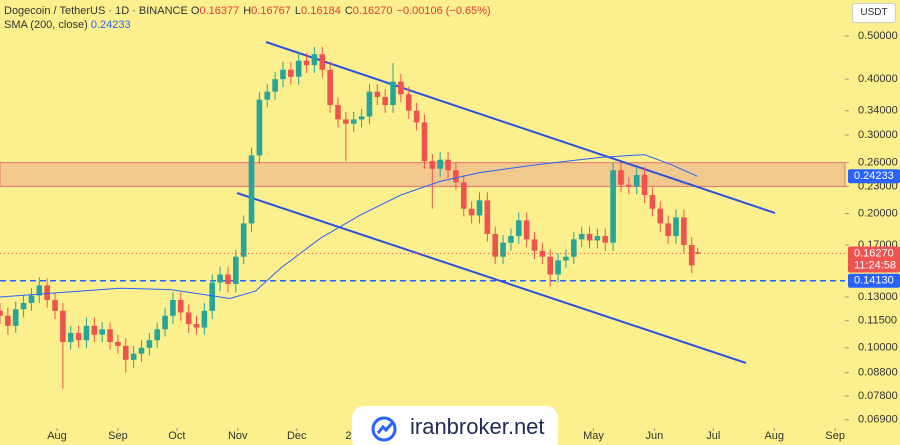  What do you see at coordinates (878, 186) in the screenshot?
I see `y-tick-label: 0.23000` at bounding box center [878, 186].